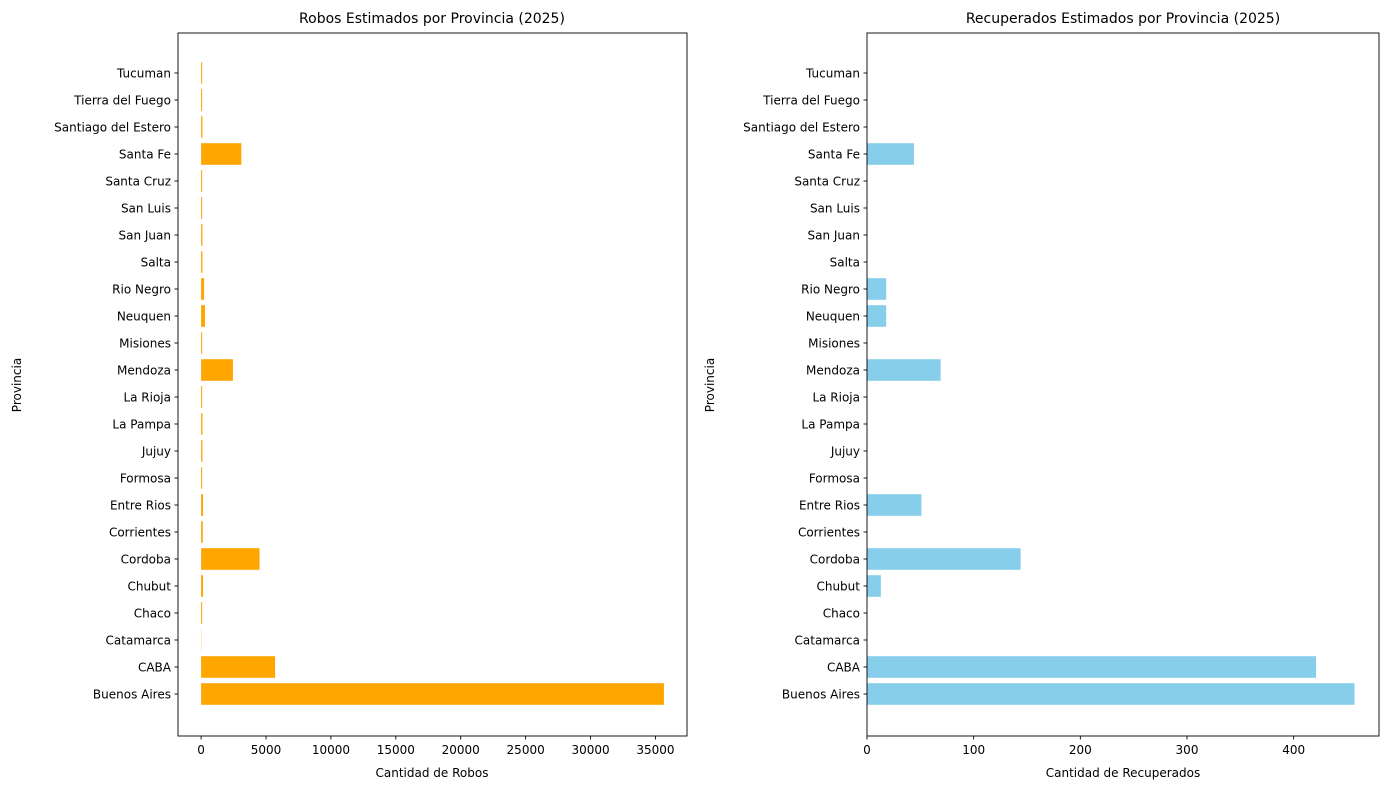 The width and height of the screenshot is (1389, 790). What do you see at coordinates (145, 235) in the screenshot?
I see `robos-y-tick-label: San Juan` at bounding box center [145, 235].